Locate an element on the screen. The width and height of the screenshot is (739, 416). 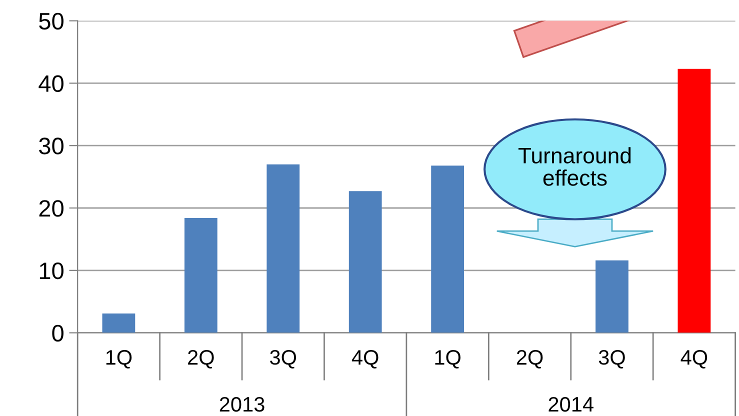
text: 2013 is located at coordinates (242, 404).